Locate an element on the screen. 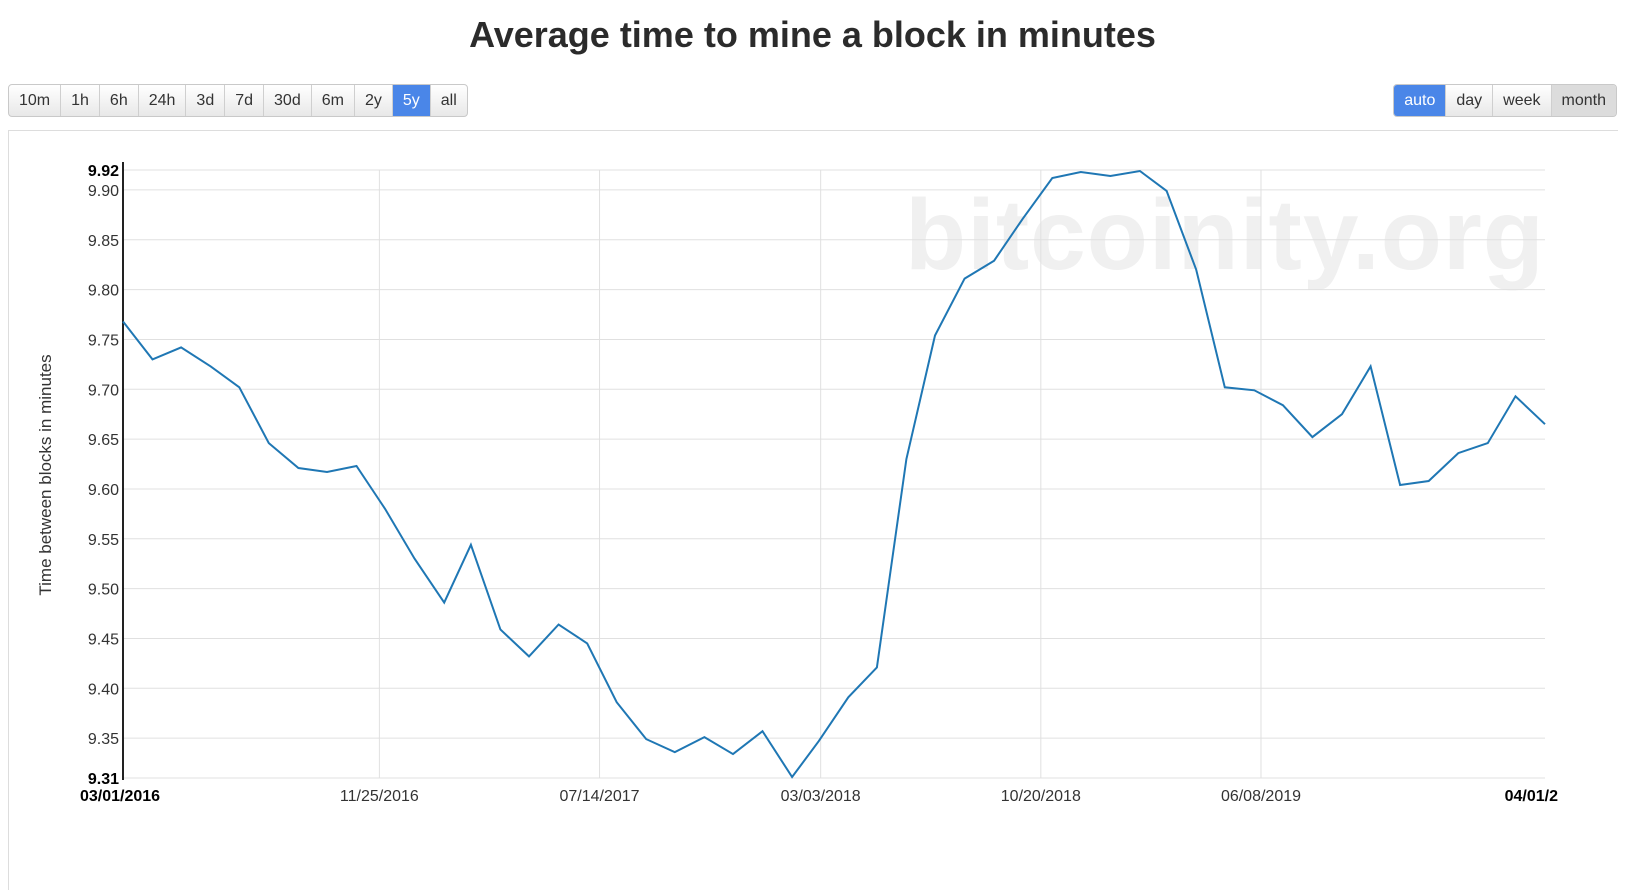 The image size is (1625, 895). time-range-selector: 10m 1h 6h 24h 3d 7d 30d 6m 2y 5y all is located at coordinates (238, 100).